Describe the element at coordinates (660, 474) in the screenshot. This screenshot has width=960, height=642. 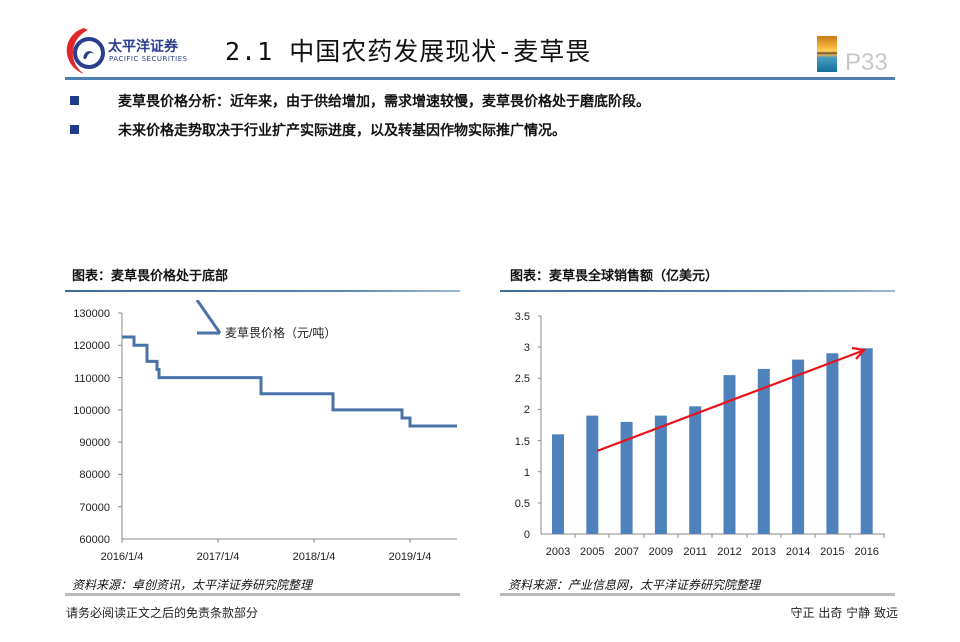
I see `bar-2009` at that location.